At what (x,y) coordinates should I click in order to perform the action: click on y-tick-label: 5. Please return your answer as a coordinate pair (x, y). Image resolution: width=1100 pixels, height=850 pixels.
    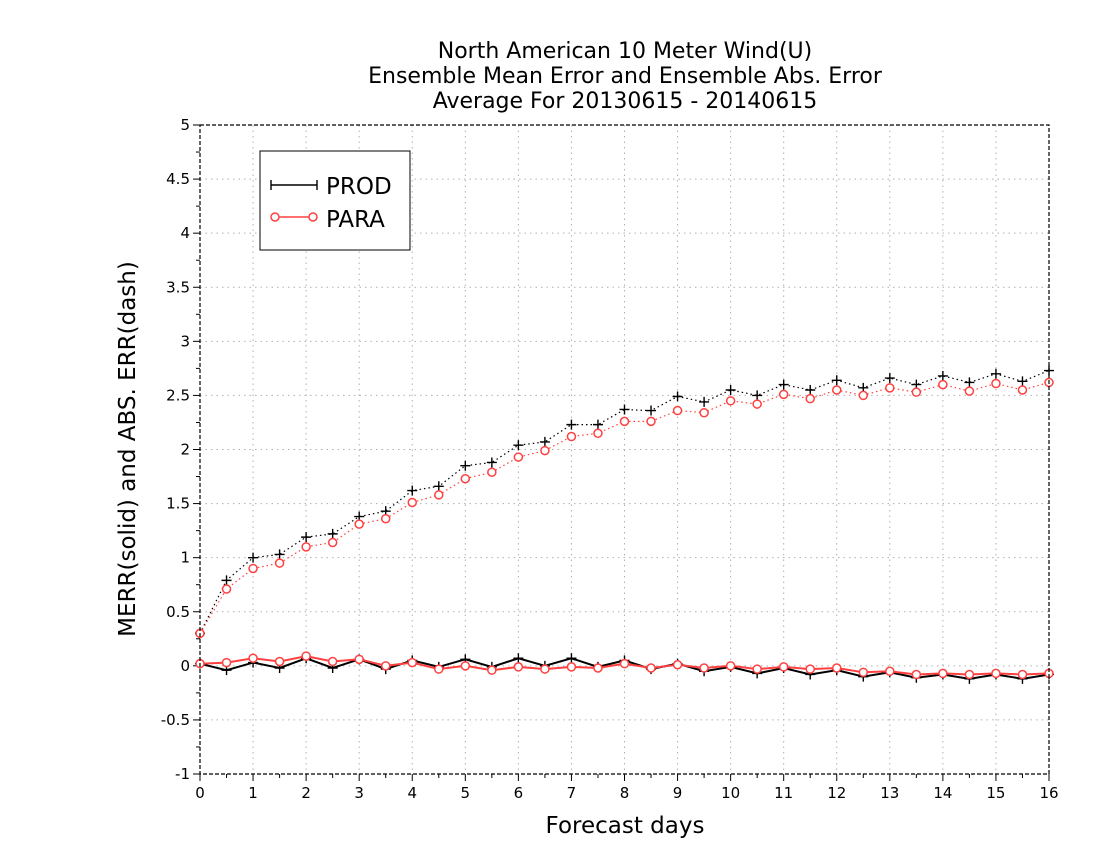
    Looking at the image, I should click on (185, 125).